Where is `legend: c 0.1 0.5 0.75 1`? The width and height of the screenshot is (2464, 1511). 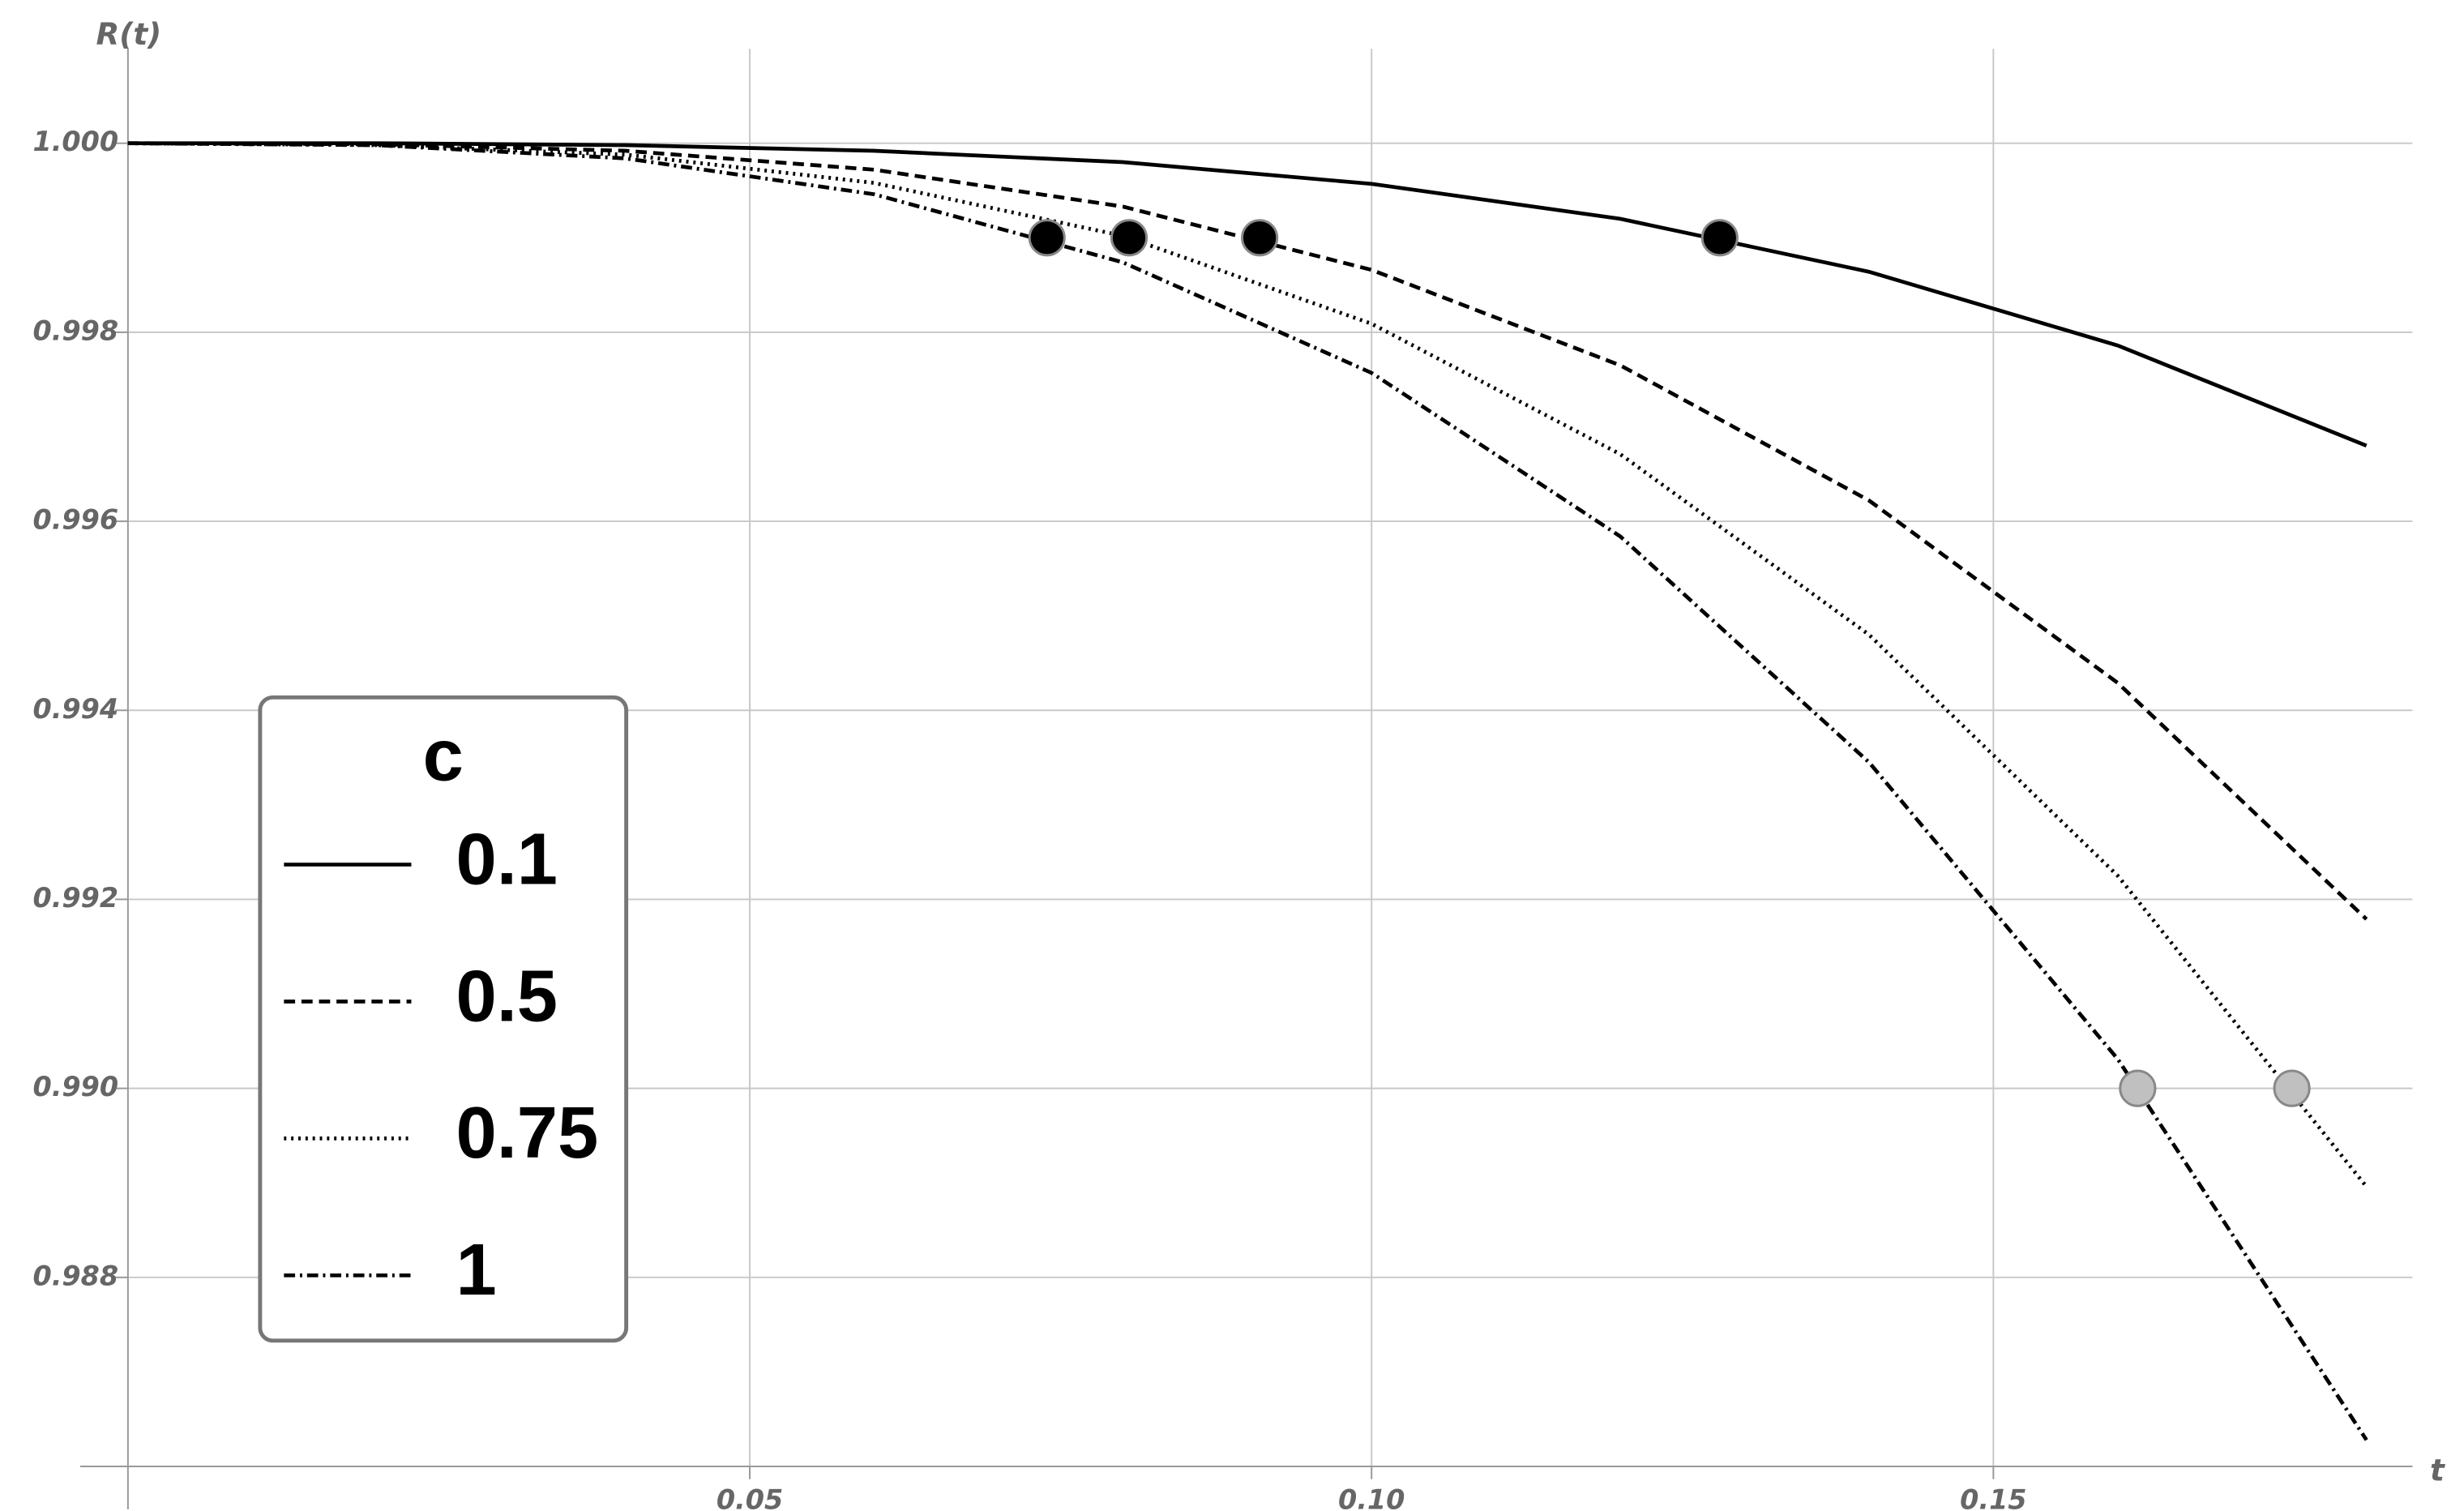 legend: c 0.1 0.5 0.75 1 is located at coordinates (444, 1019).